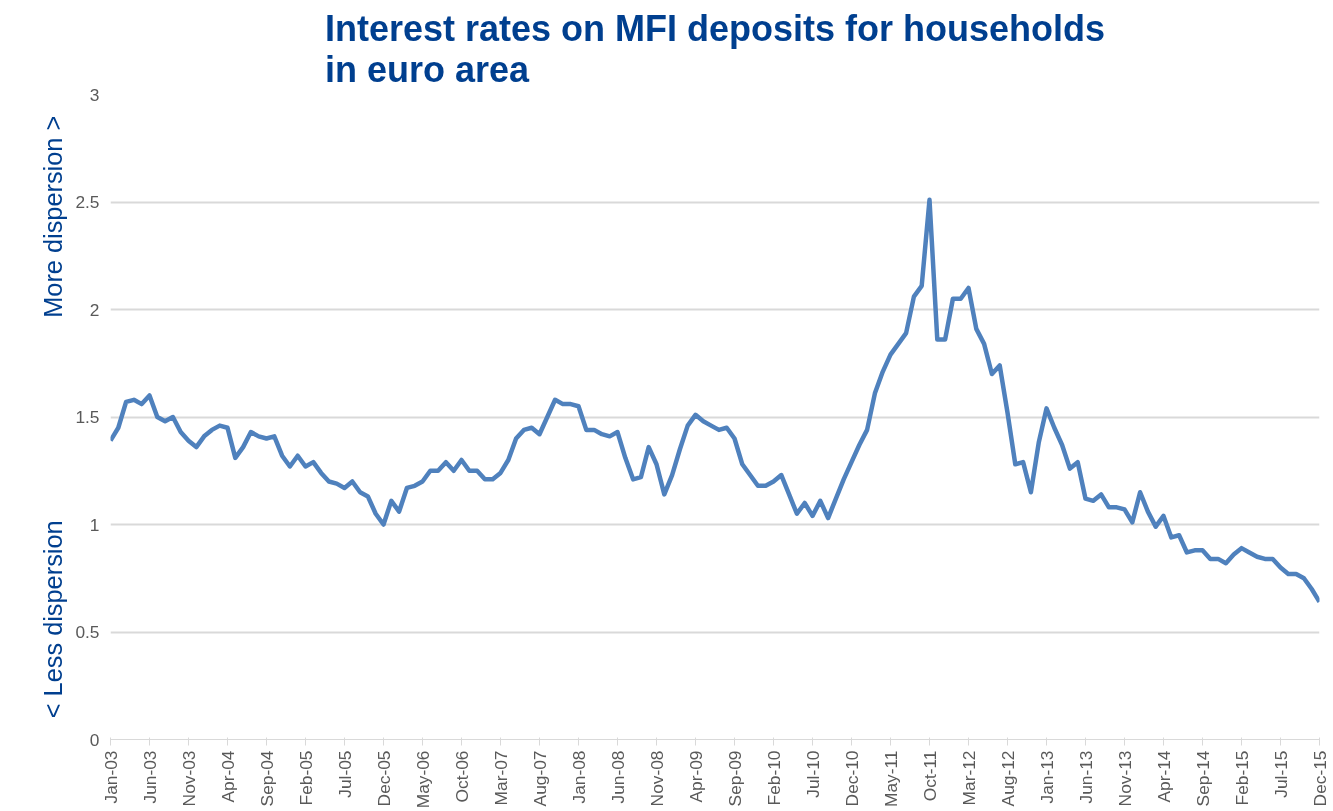 This screenshot has width=1333, height=811. Describe the element at coordinates (87, 202) in the screenshot. I see `y-tick-label: 2.5` at that location.